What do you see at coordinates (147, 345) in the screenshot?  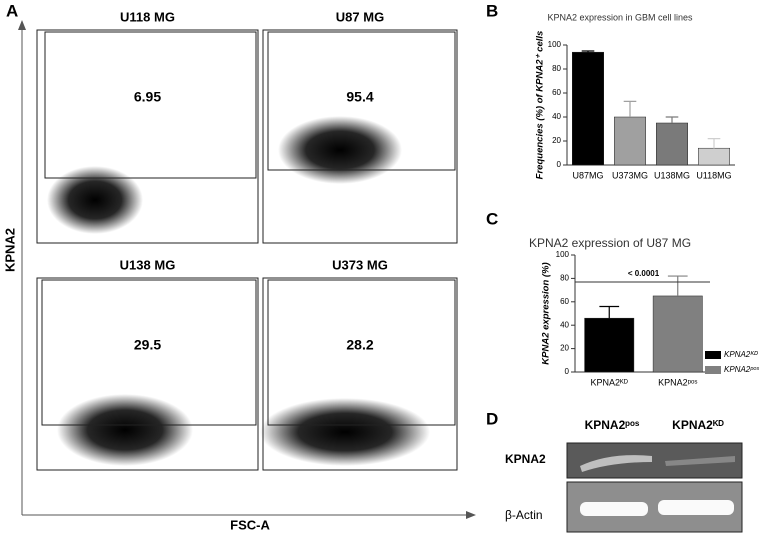 I see `gate-value: 29.5` at bounding box center [147, 345].